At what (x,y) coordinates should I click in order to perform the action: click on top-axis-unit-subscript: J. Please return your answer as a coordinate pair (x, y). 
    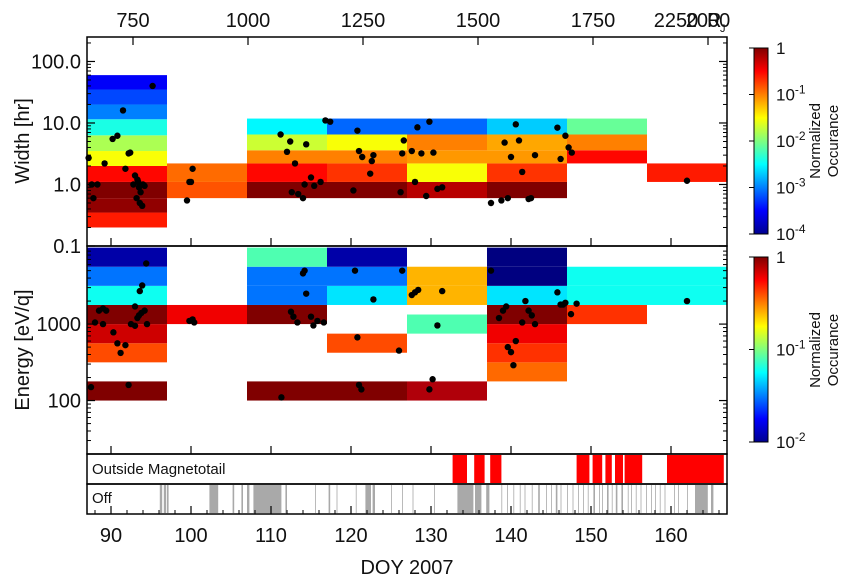
    Looking at the image, I should click on (723, 29).